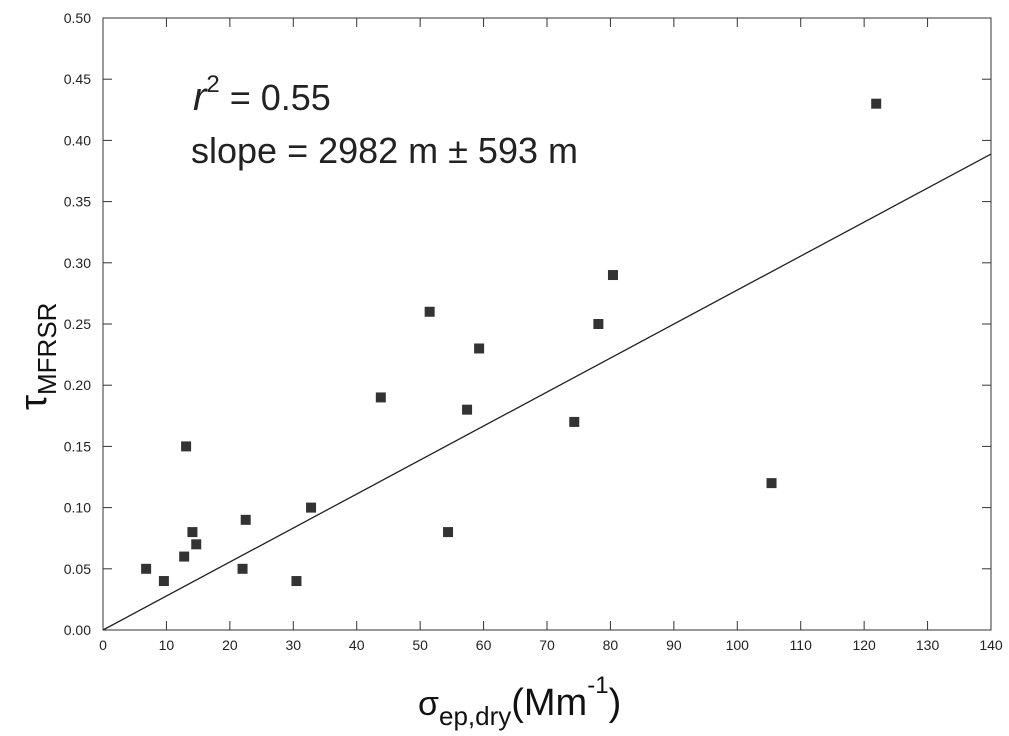  I want to click on x-tick-label: 50, so click(420, 645).